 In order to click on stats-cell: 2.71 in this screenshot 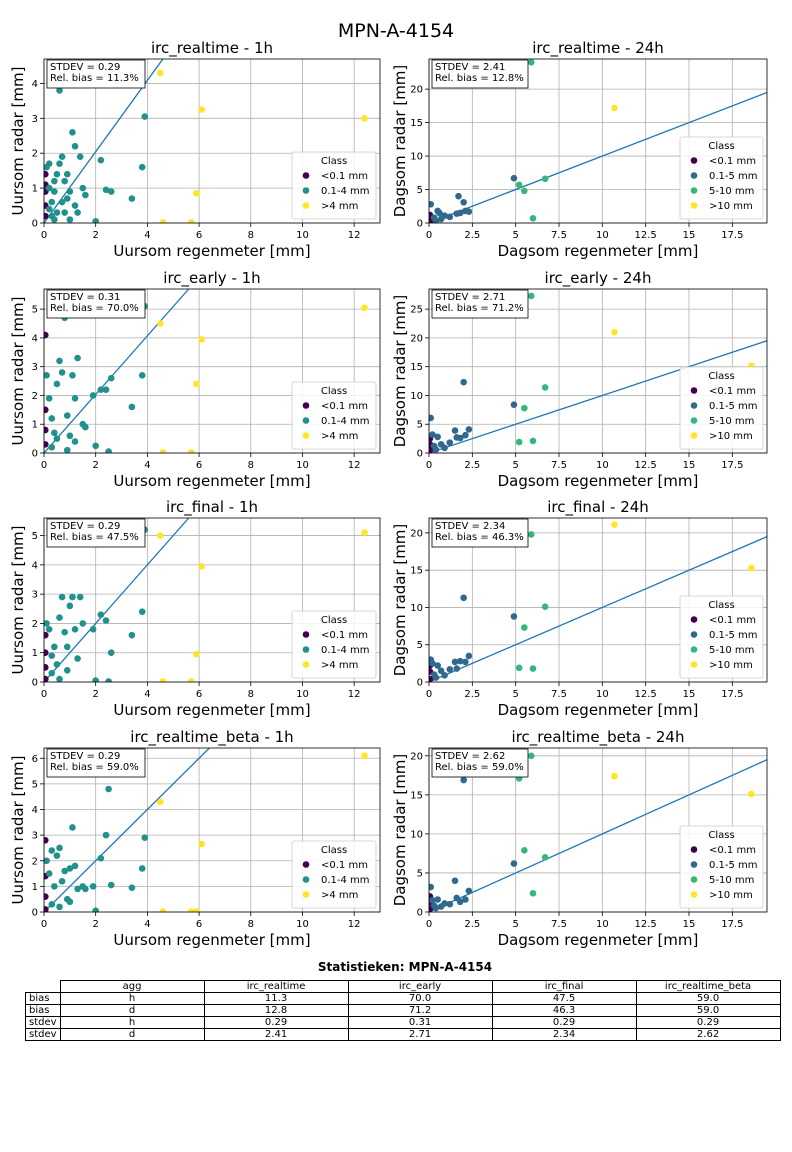, I will do `click(420, 1034)`.